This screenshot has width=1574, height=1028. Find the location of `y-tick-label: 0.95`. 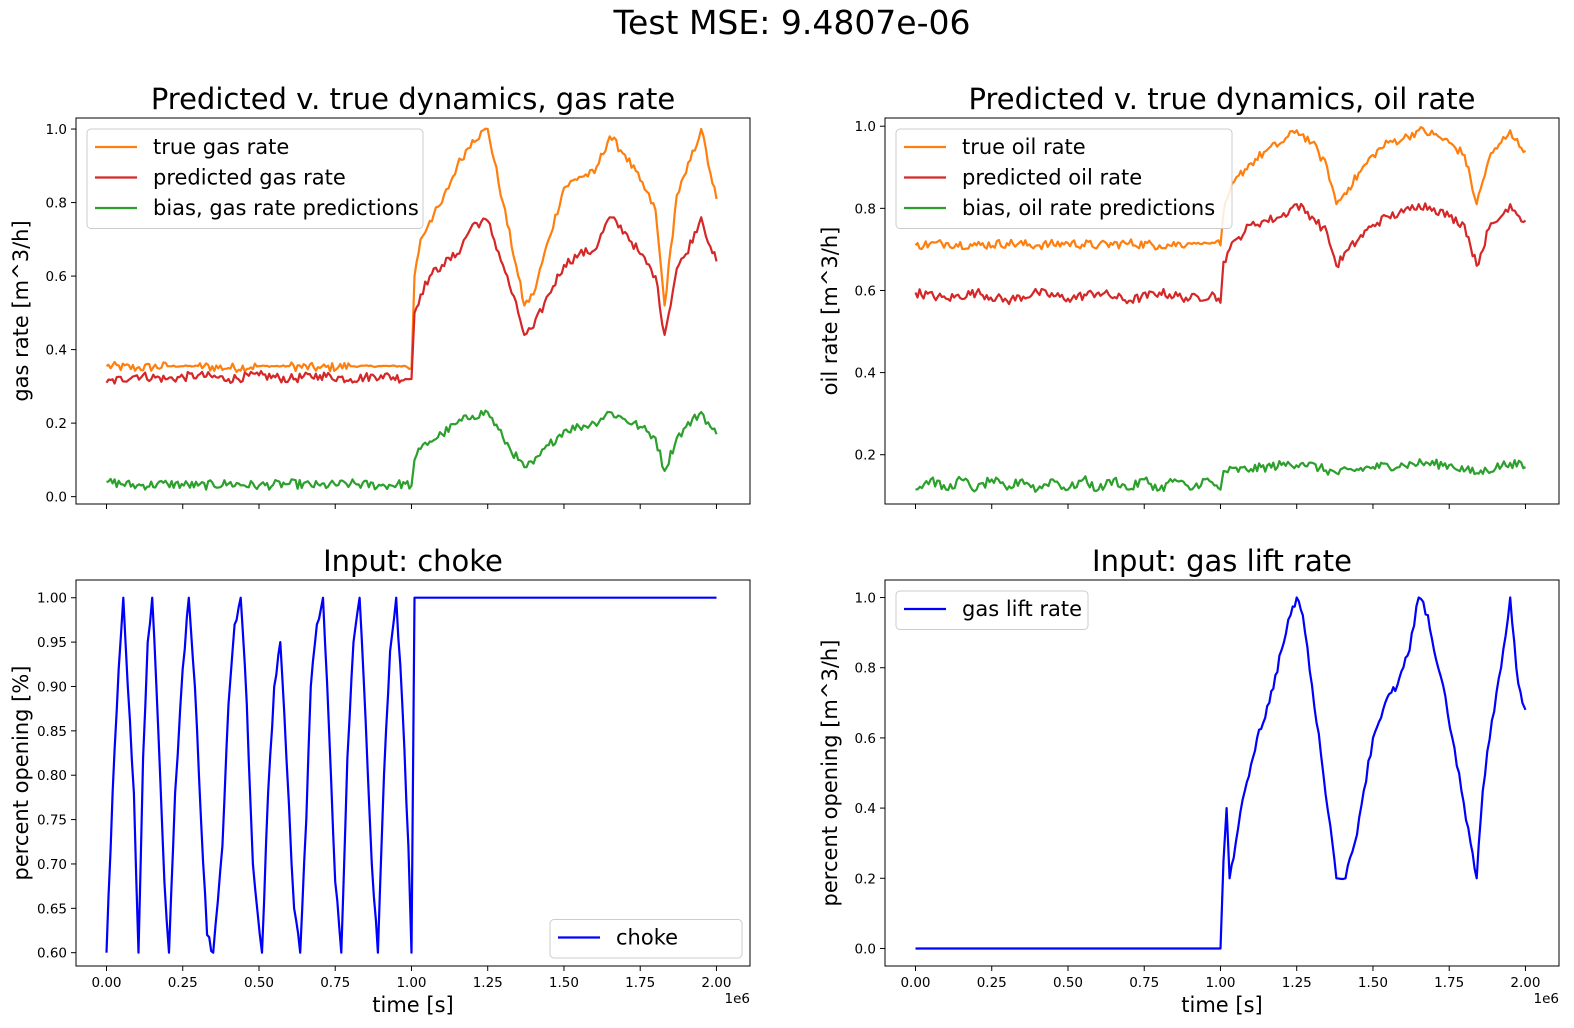

y-tick-label: 0.95 is located at coordinates (52, 643).